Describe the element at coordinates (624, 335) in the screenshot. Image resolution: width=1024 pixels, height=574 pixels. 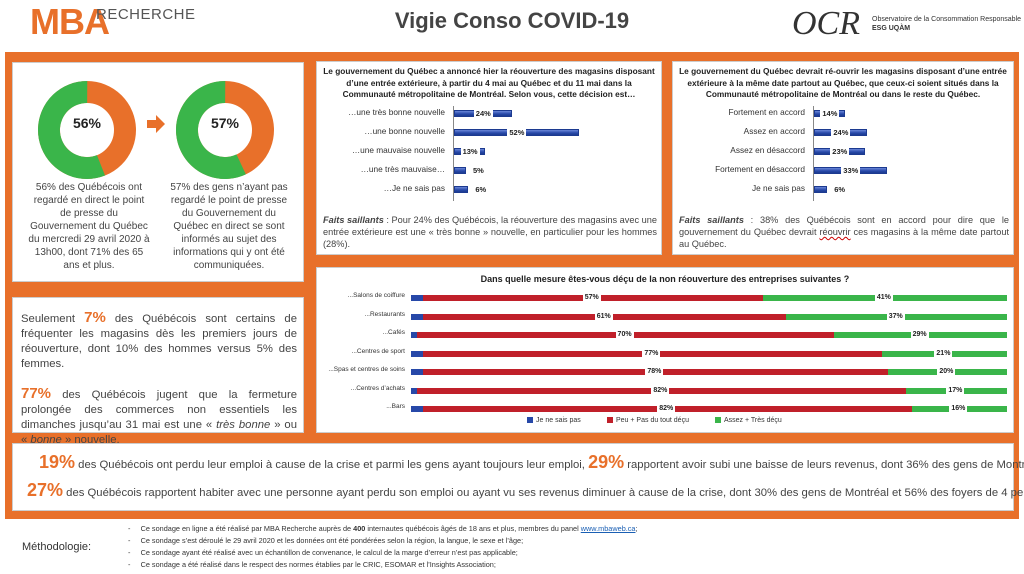
I see `stacked-value-label: 70%` at that location.